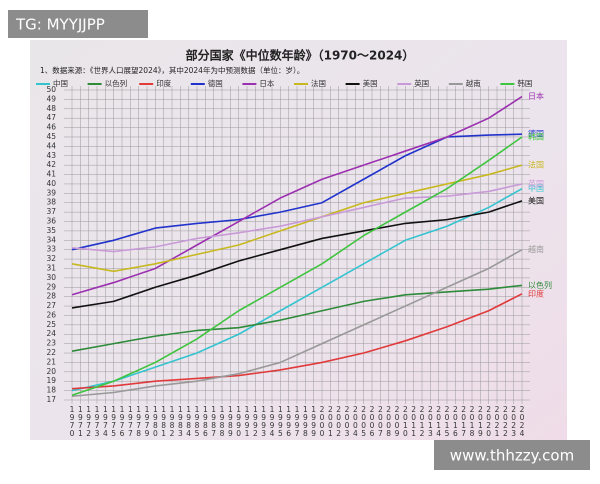  Describe the element at coordinates (540, 285) in the screenshot. I see `end-label: 以色列` at that location.